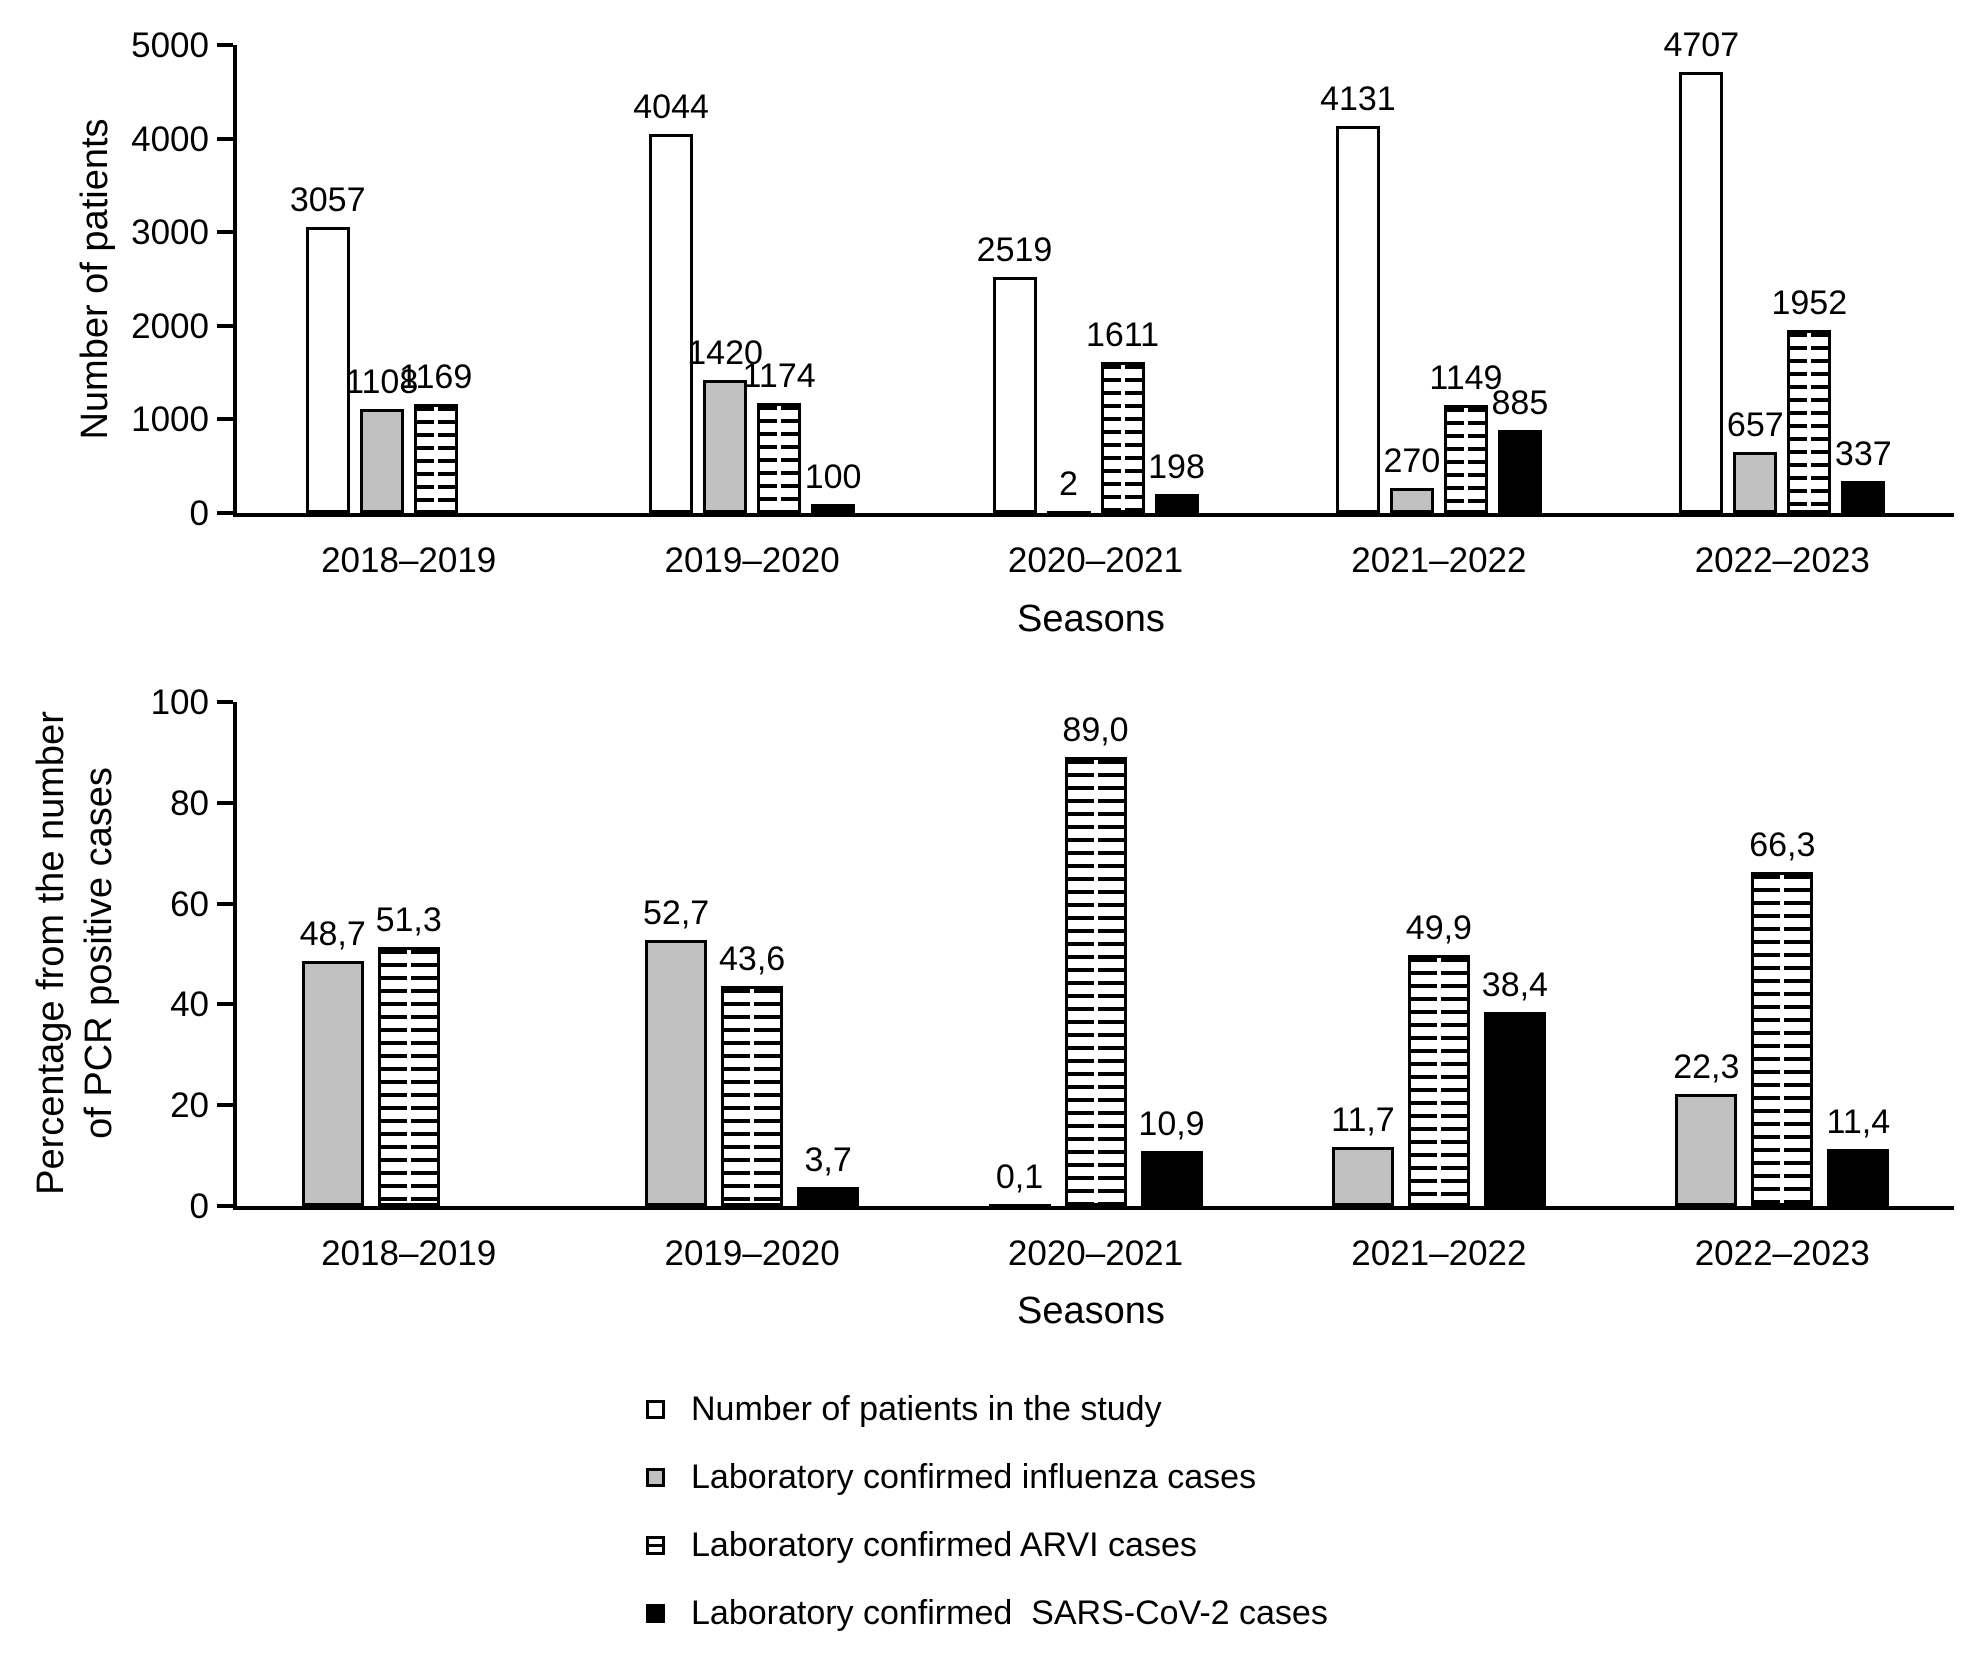 The width and height of the screenshot is (1978, 1657). Describe the element at coordinates (225, 325) in the screenshot. I see `y-tick-2000` at that location.